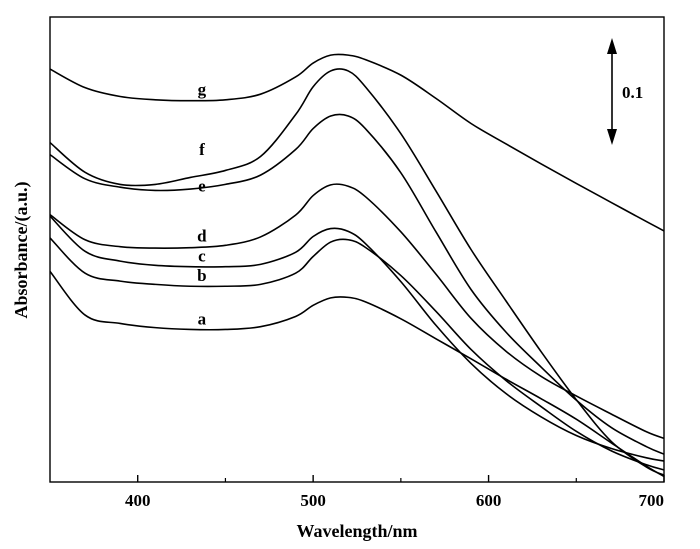 This screenshot has width=700, height=549. What do you see at coordinates (202, 236) in the screenshot?
I see `curve-label-d: d` at bounding box center [202, 236].